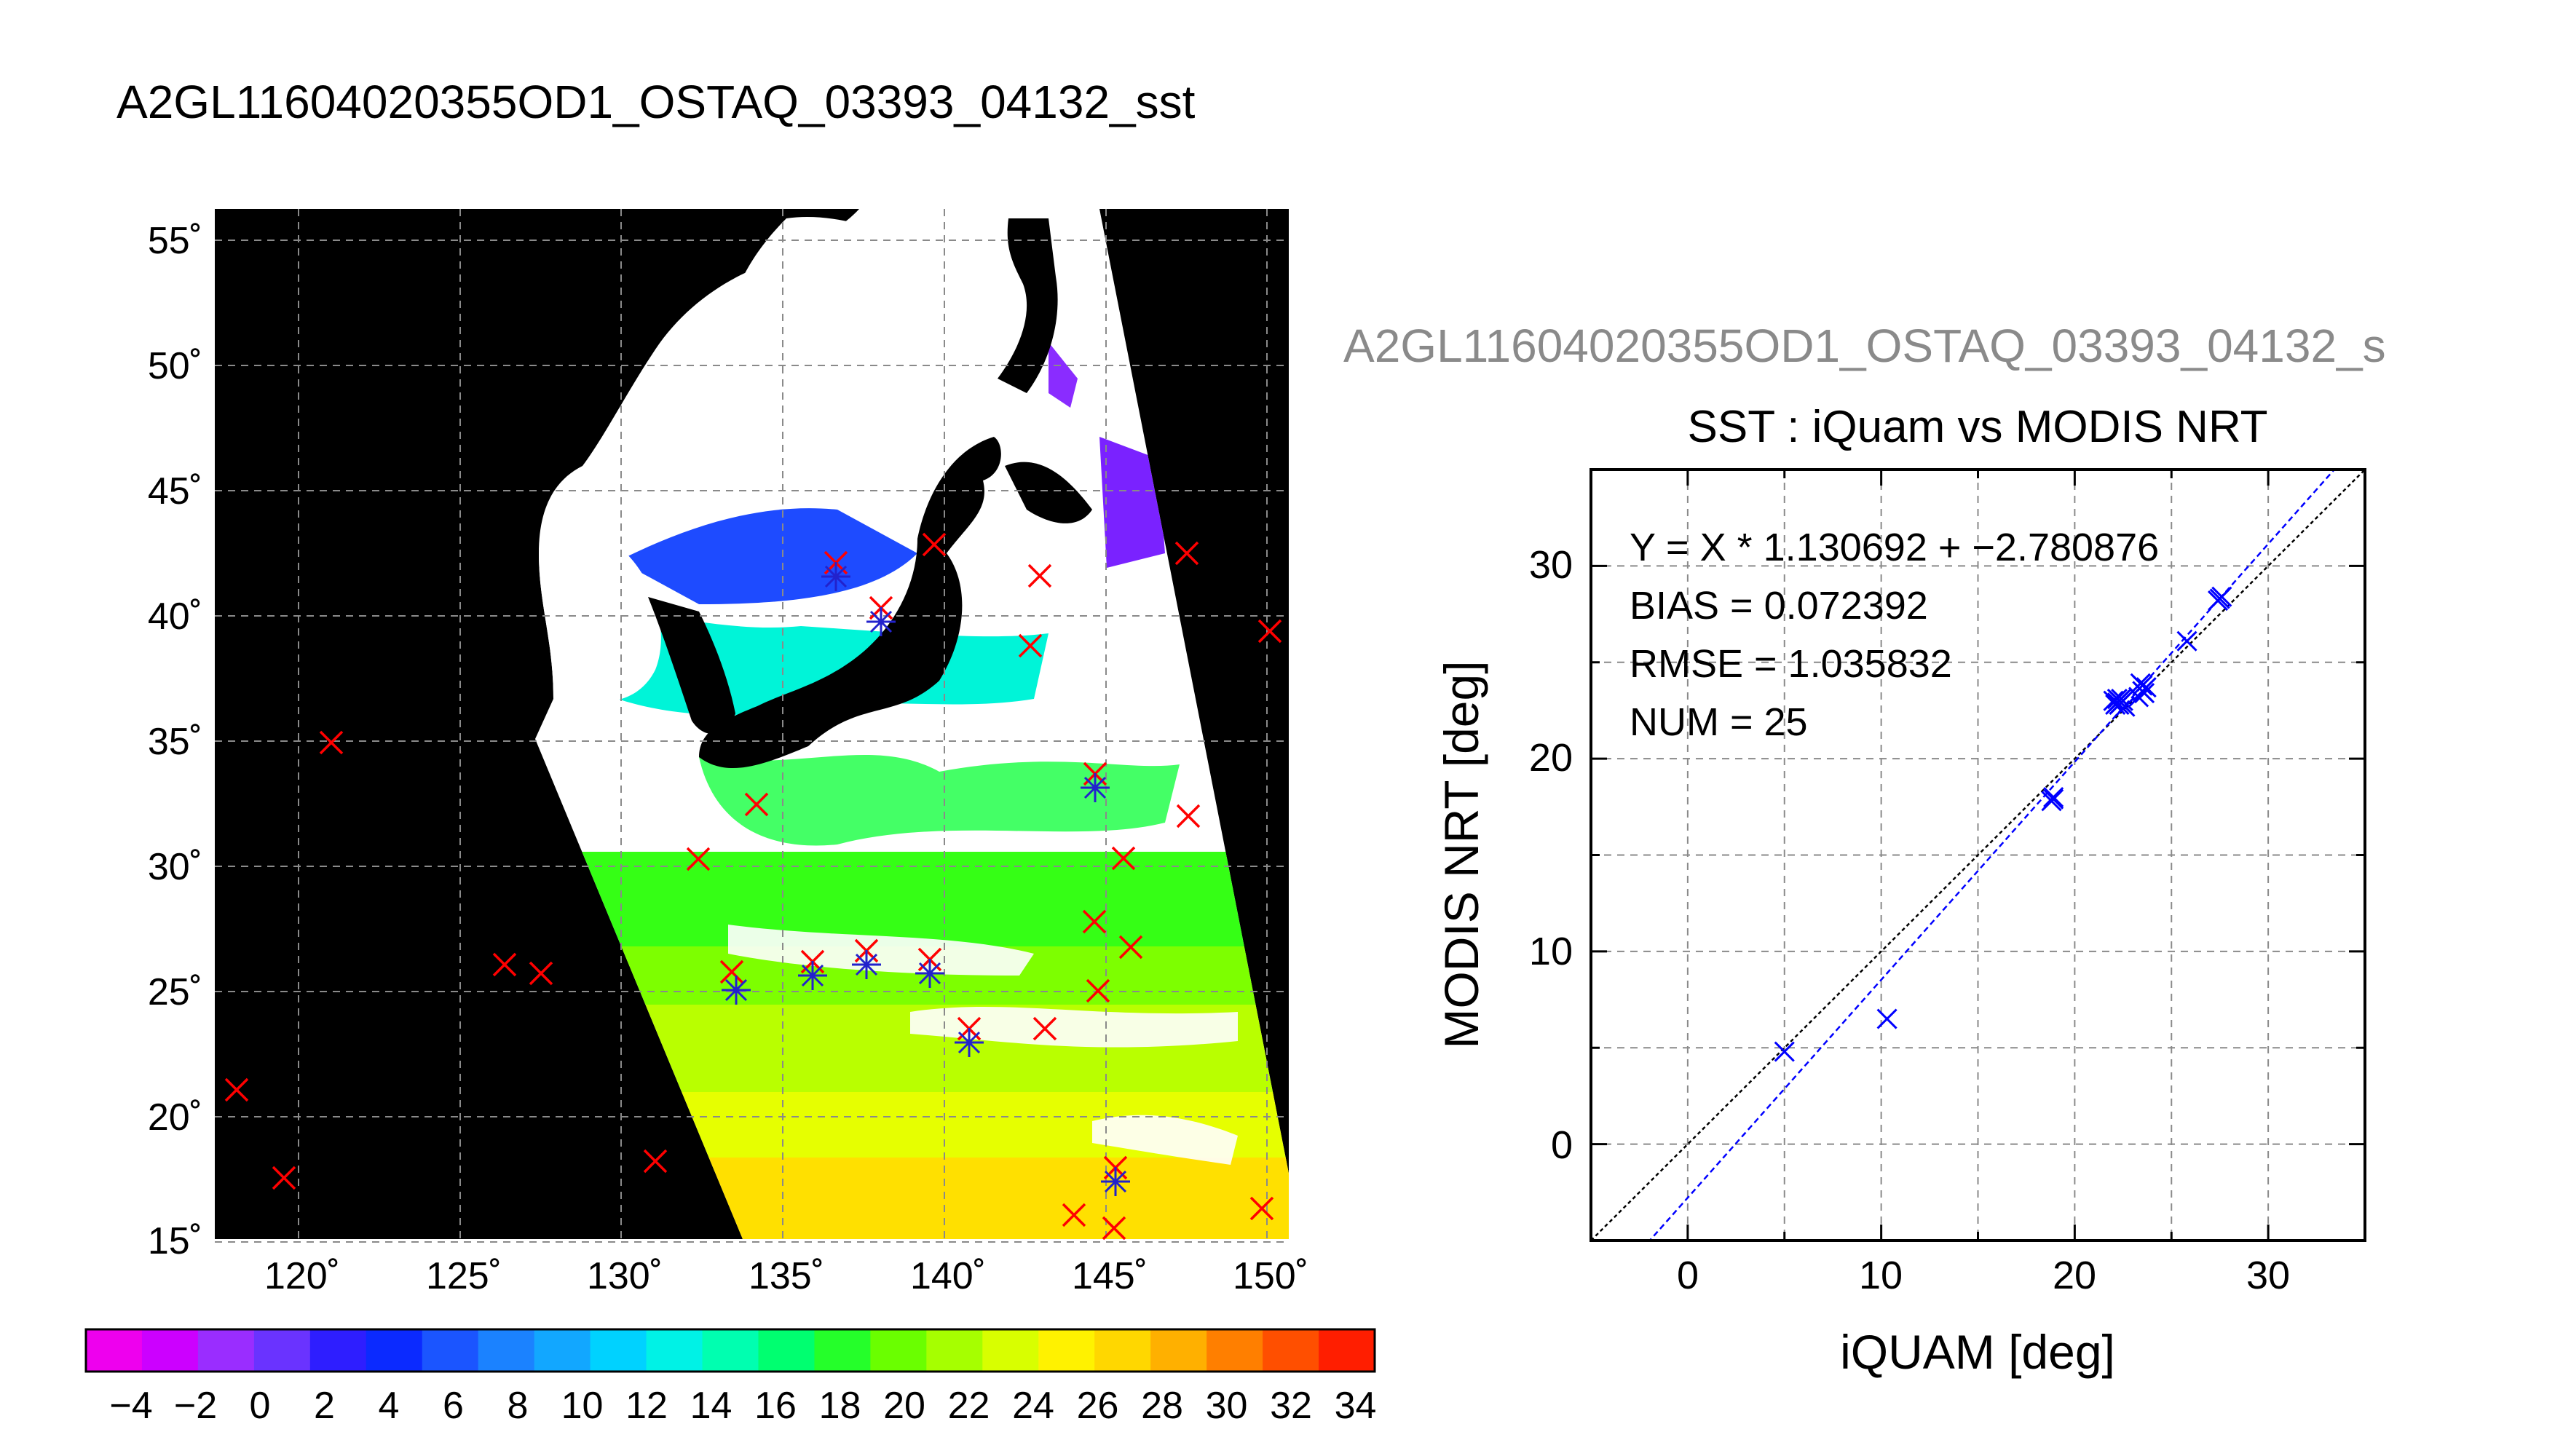 This screenshot has height=1456, width=2555. Describe the element at coordinates (948, 1276) in the screenshot. I see `lon-tick-label: 140˚` at that location.